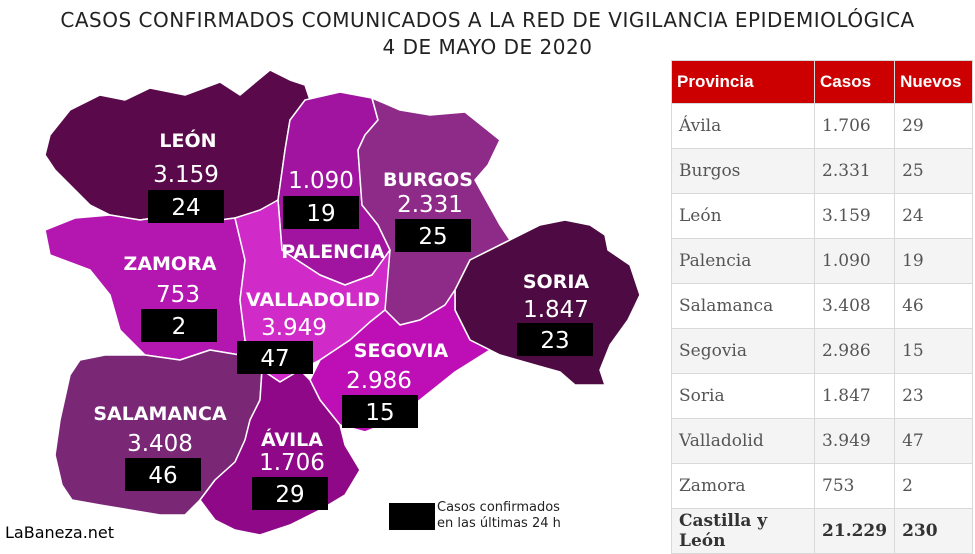 This screenshot has height=554, width=975. What do you see at coordinates (933, 486) in the screenshot?
I see `cell-new: 2` at bounding box center [933, 486].